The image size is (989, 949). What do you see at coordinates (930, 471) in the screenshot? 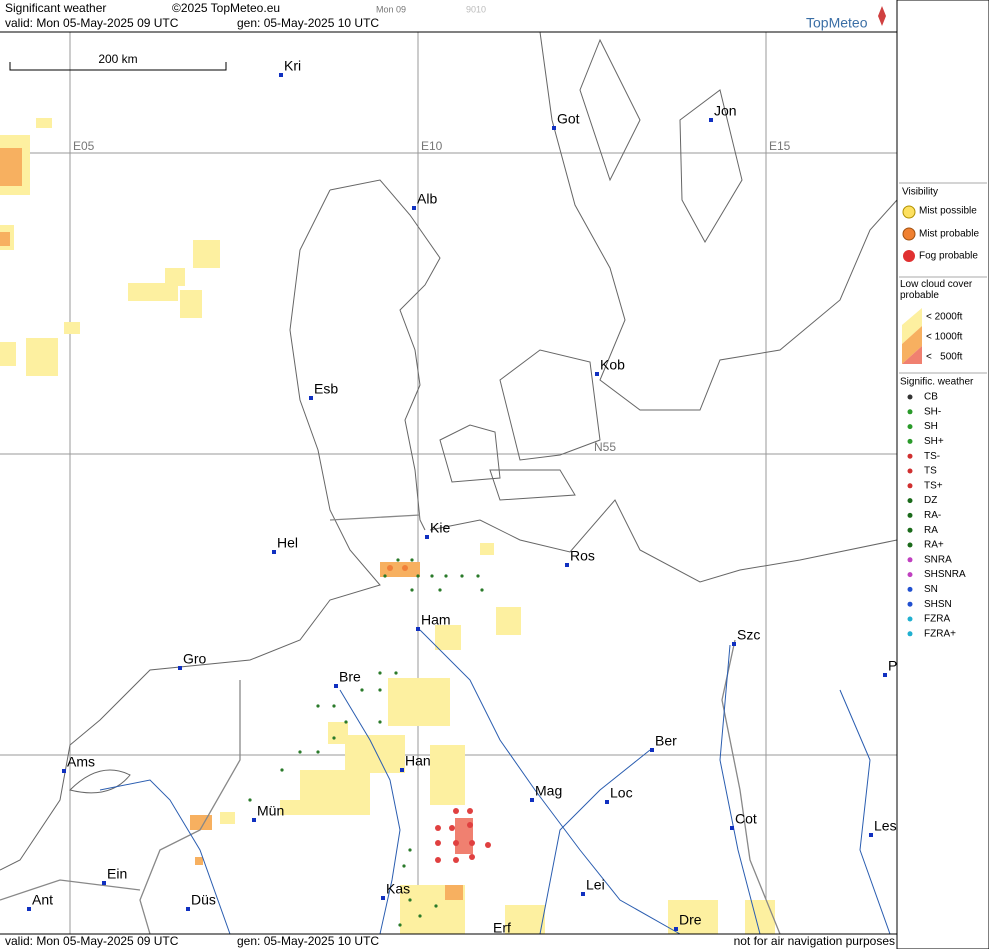
I see `legend-item: TS` at bounding box center [930, 471].